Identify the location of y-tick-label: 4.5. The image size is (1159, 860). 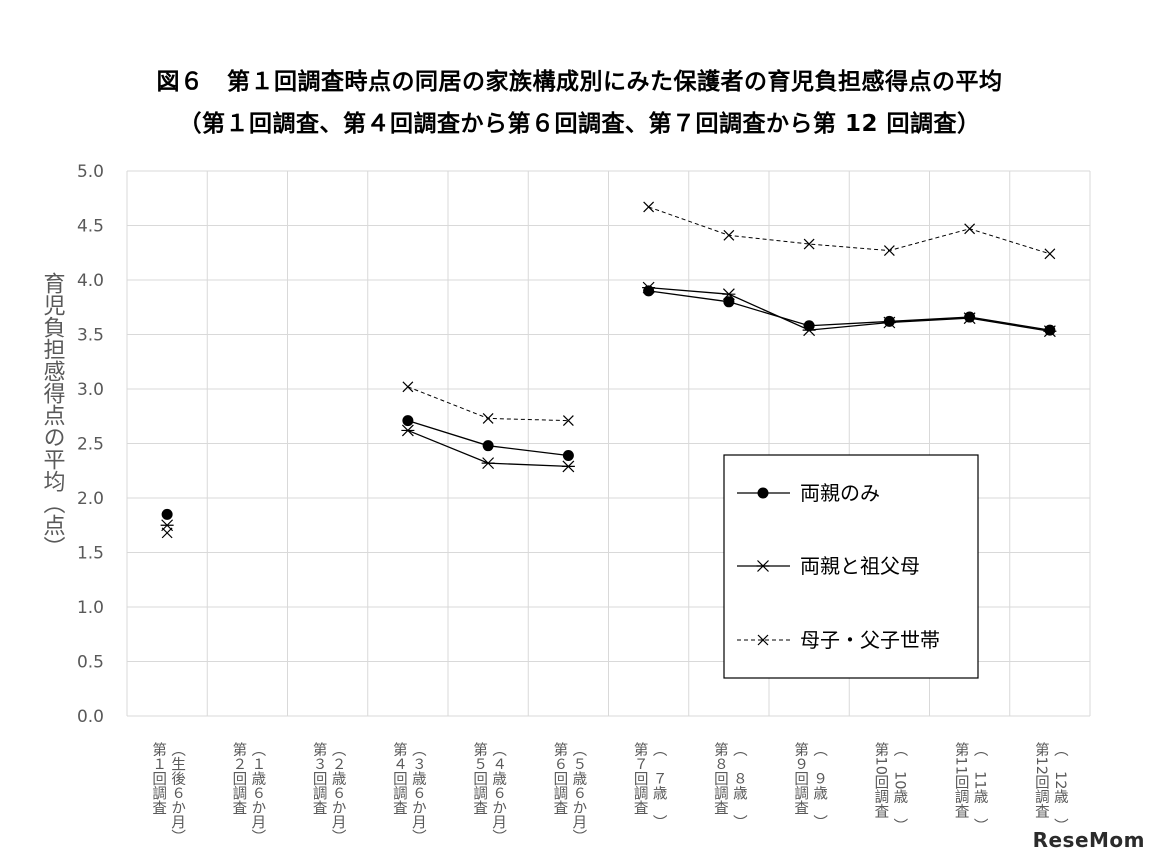
(90, 227).